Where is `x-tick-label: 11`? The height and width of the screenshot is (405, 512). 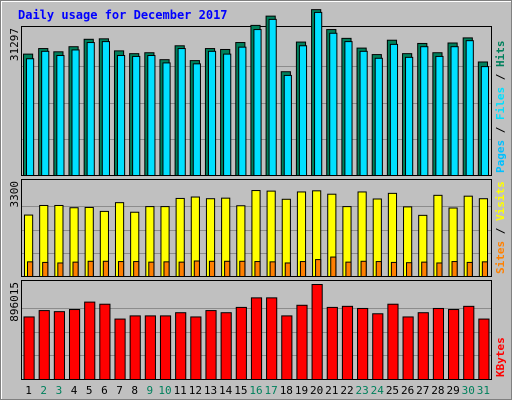
x-tick-label: 11 is located at coordinates (180, 390).